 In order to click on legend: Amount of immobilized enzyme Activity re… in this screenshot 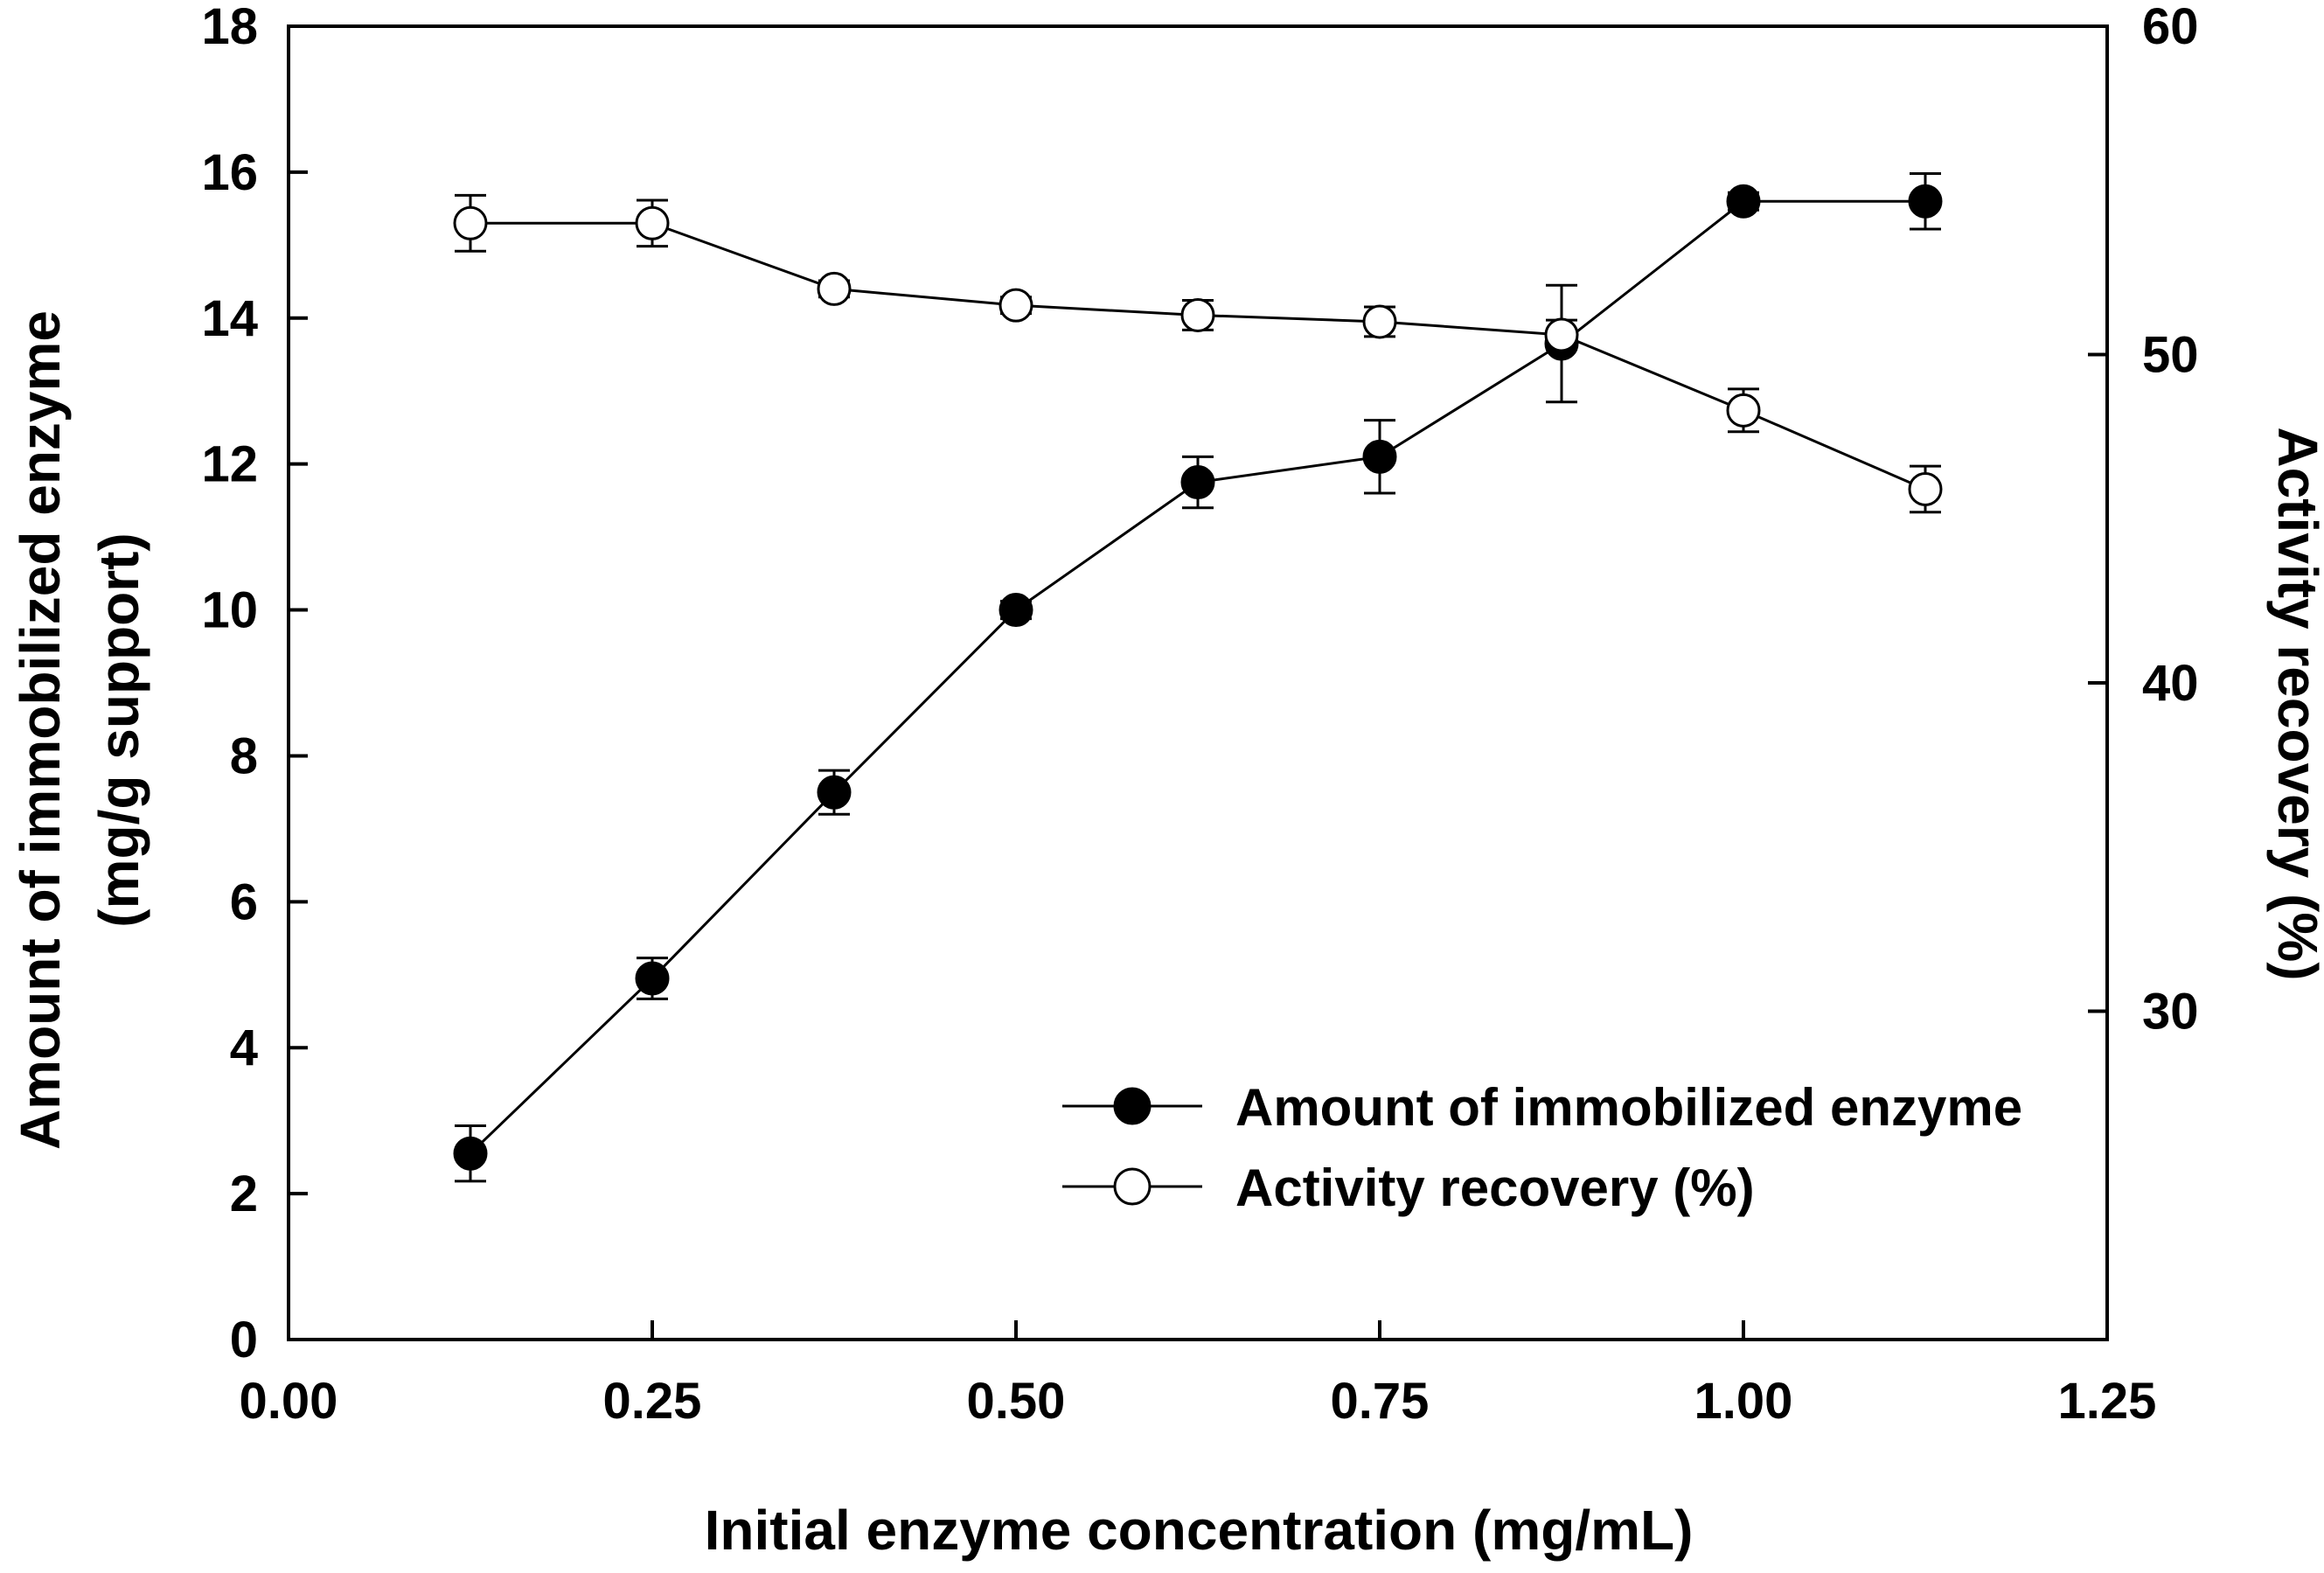, I will do `click(1542, 1147)`.